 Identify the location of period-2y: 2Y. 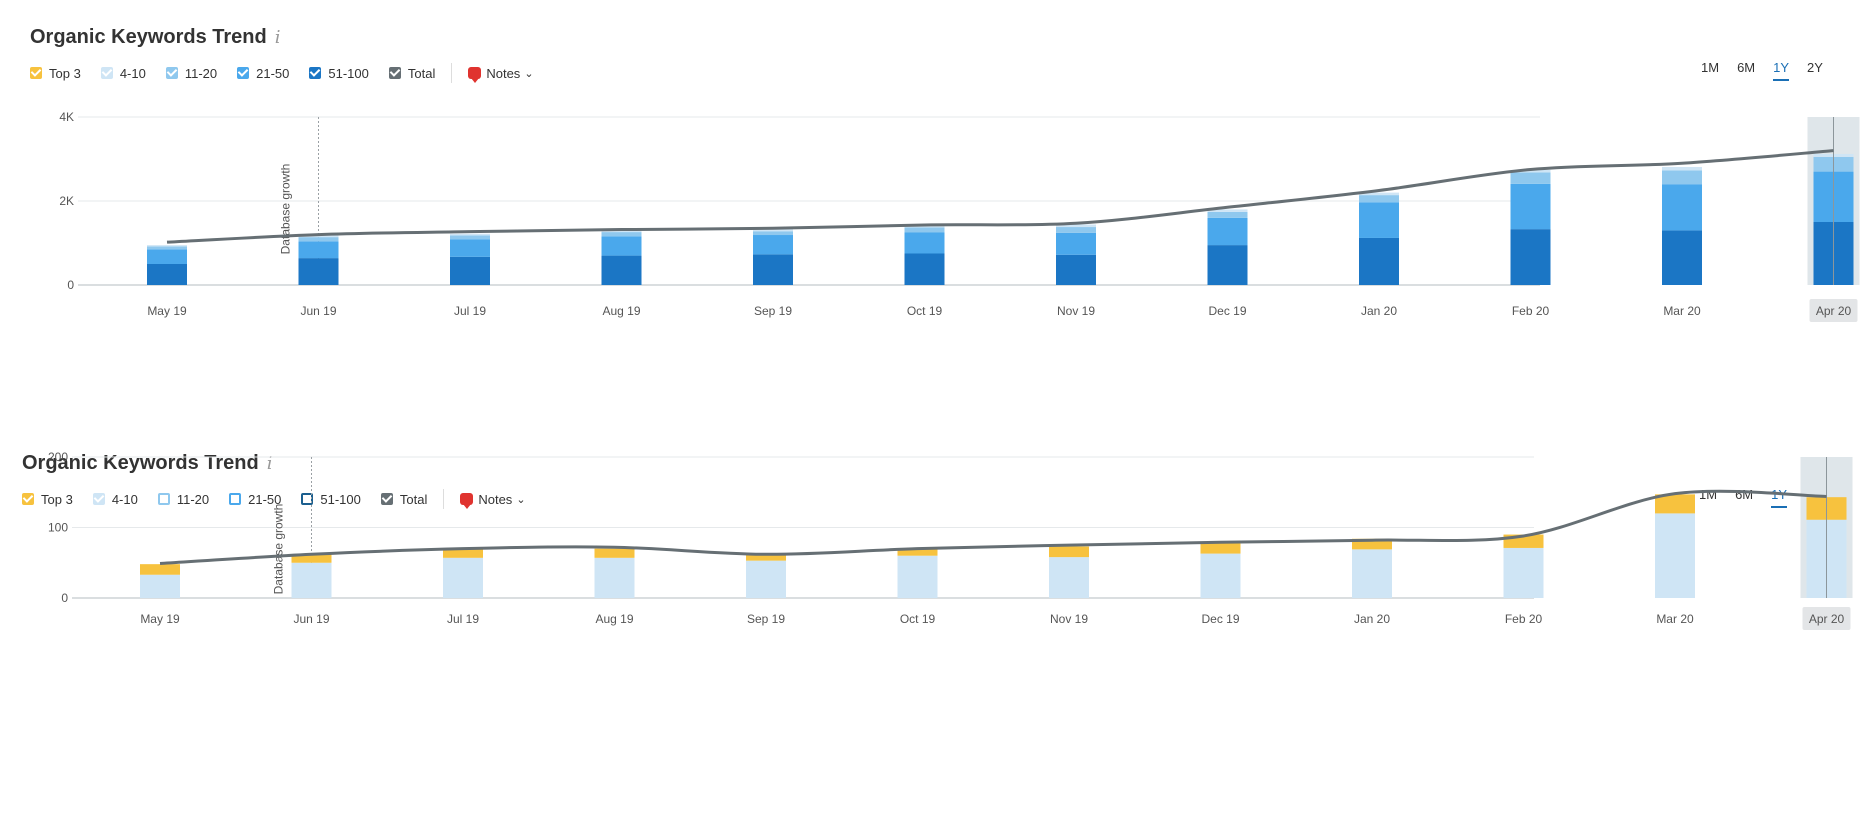
(1815, 67).